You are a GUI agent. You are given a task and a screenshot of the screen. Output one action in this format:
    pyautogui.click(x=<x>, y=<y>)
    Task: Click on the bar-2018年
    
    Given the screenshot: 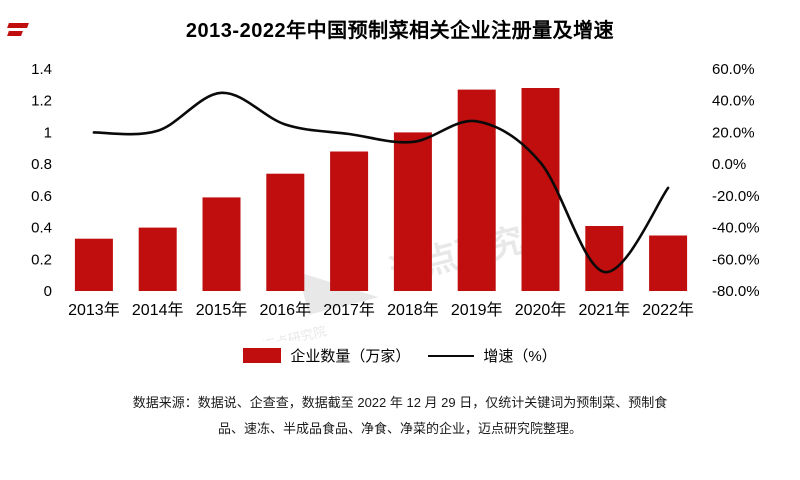 What is the action you would take?
    pyautogui.click(x=412, y=211)
    